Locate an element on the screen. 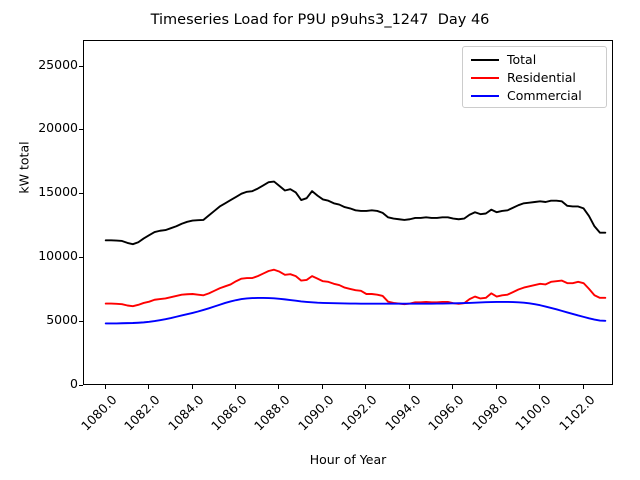 The height and width of the screenshot is (480, 640). legend: Total Residential Commercial is located at coordinates (534, 77).